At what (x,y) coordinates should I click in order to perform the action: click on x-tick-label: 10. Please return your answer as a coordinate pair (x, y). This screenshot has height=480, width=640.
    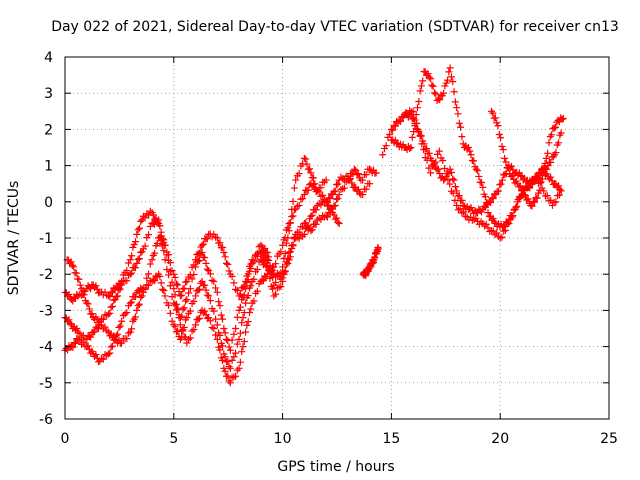
    Looking at the image, I should click on (283, 439).